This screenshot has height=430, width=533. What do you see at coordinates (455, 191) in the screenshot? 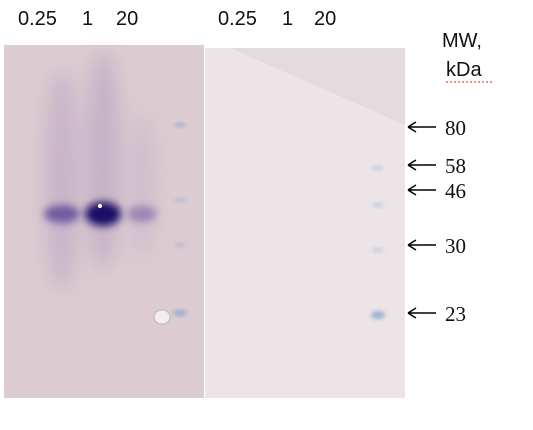
I see `marker-label: 46` at bounding box center [455, 191].